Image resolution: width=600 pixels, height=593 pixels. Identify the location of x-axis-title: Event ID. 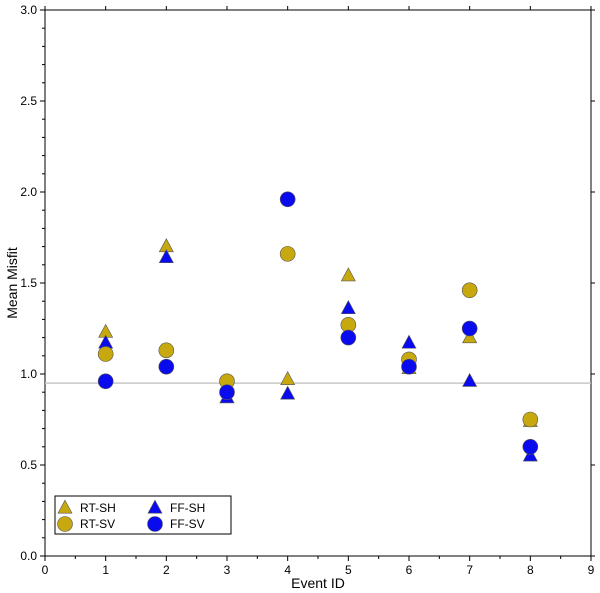
(318, 583).